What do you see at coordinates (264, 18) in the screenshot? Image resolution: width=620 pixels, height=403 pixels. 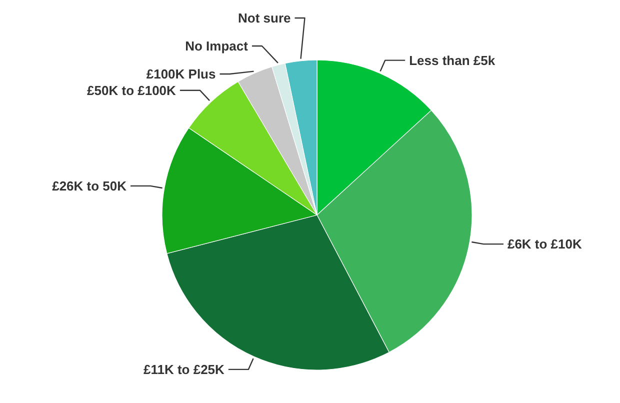 I see `slice-label: Not sure` at bounding box center [264, 18].